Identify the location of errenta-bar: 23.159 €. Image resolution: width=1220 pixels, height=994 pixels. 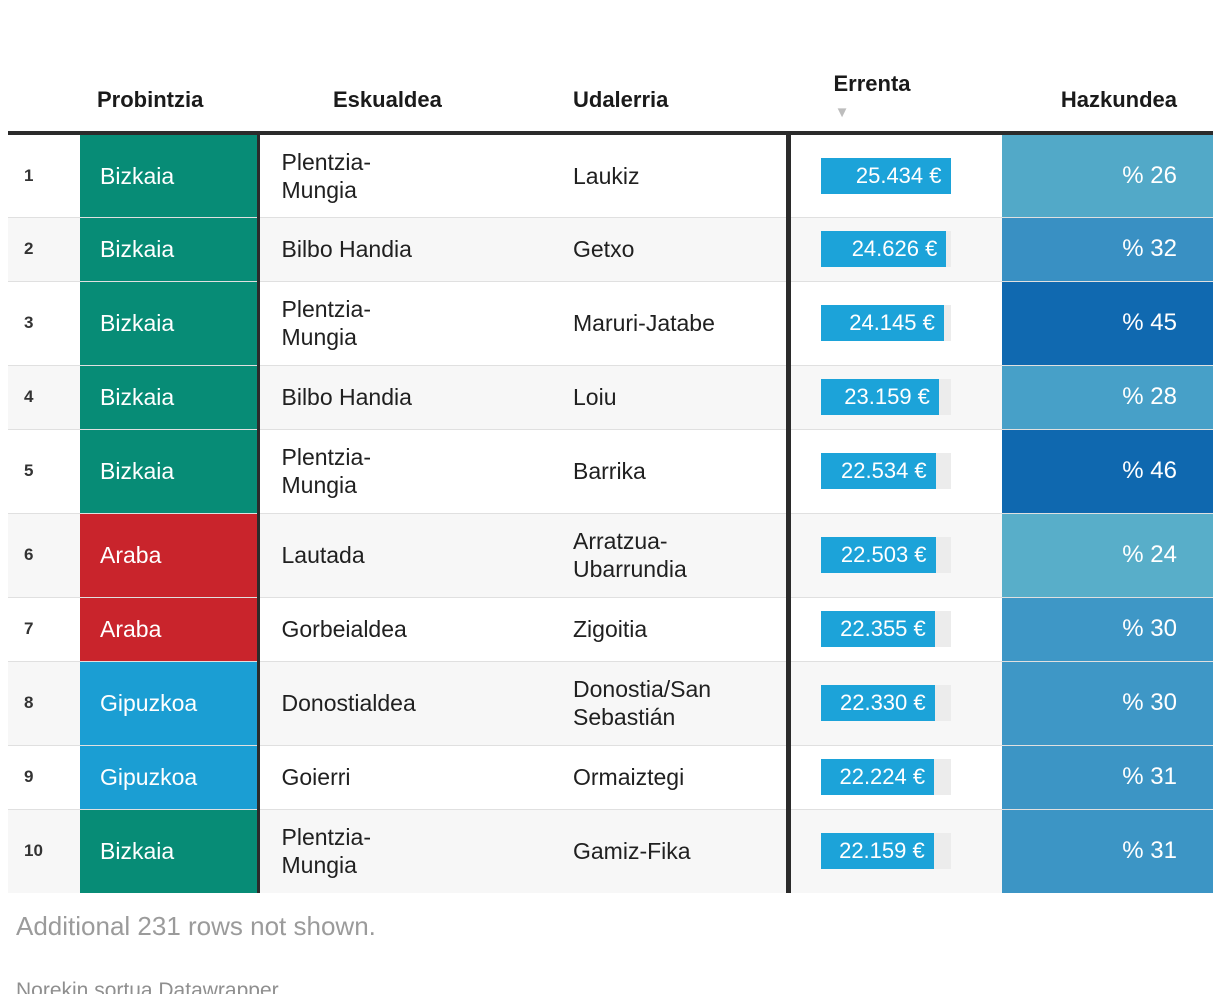
(879, 397).